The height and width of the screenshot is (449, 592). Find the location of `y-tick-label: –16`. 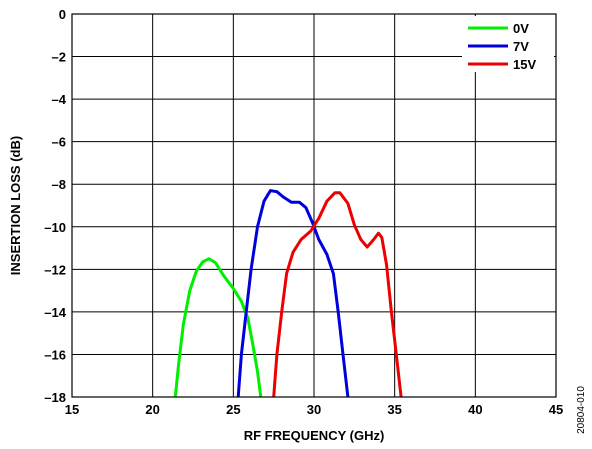

y-tick-label: –16 is located at coordinates (55, 354).